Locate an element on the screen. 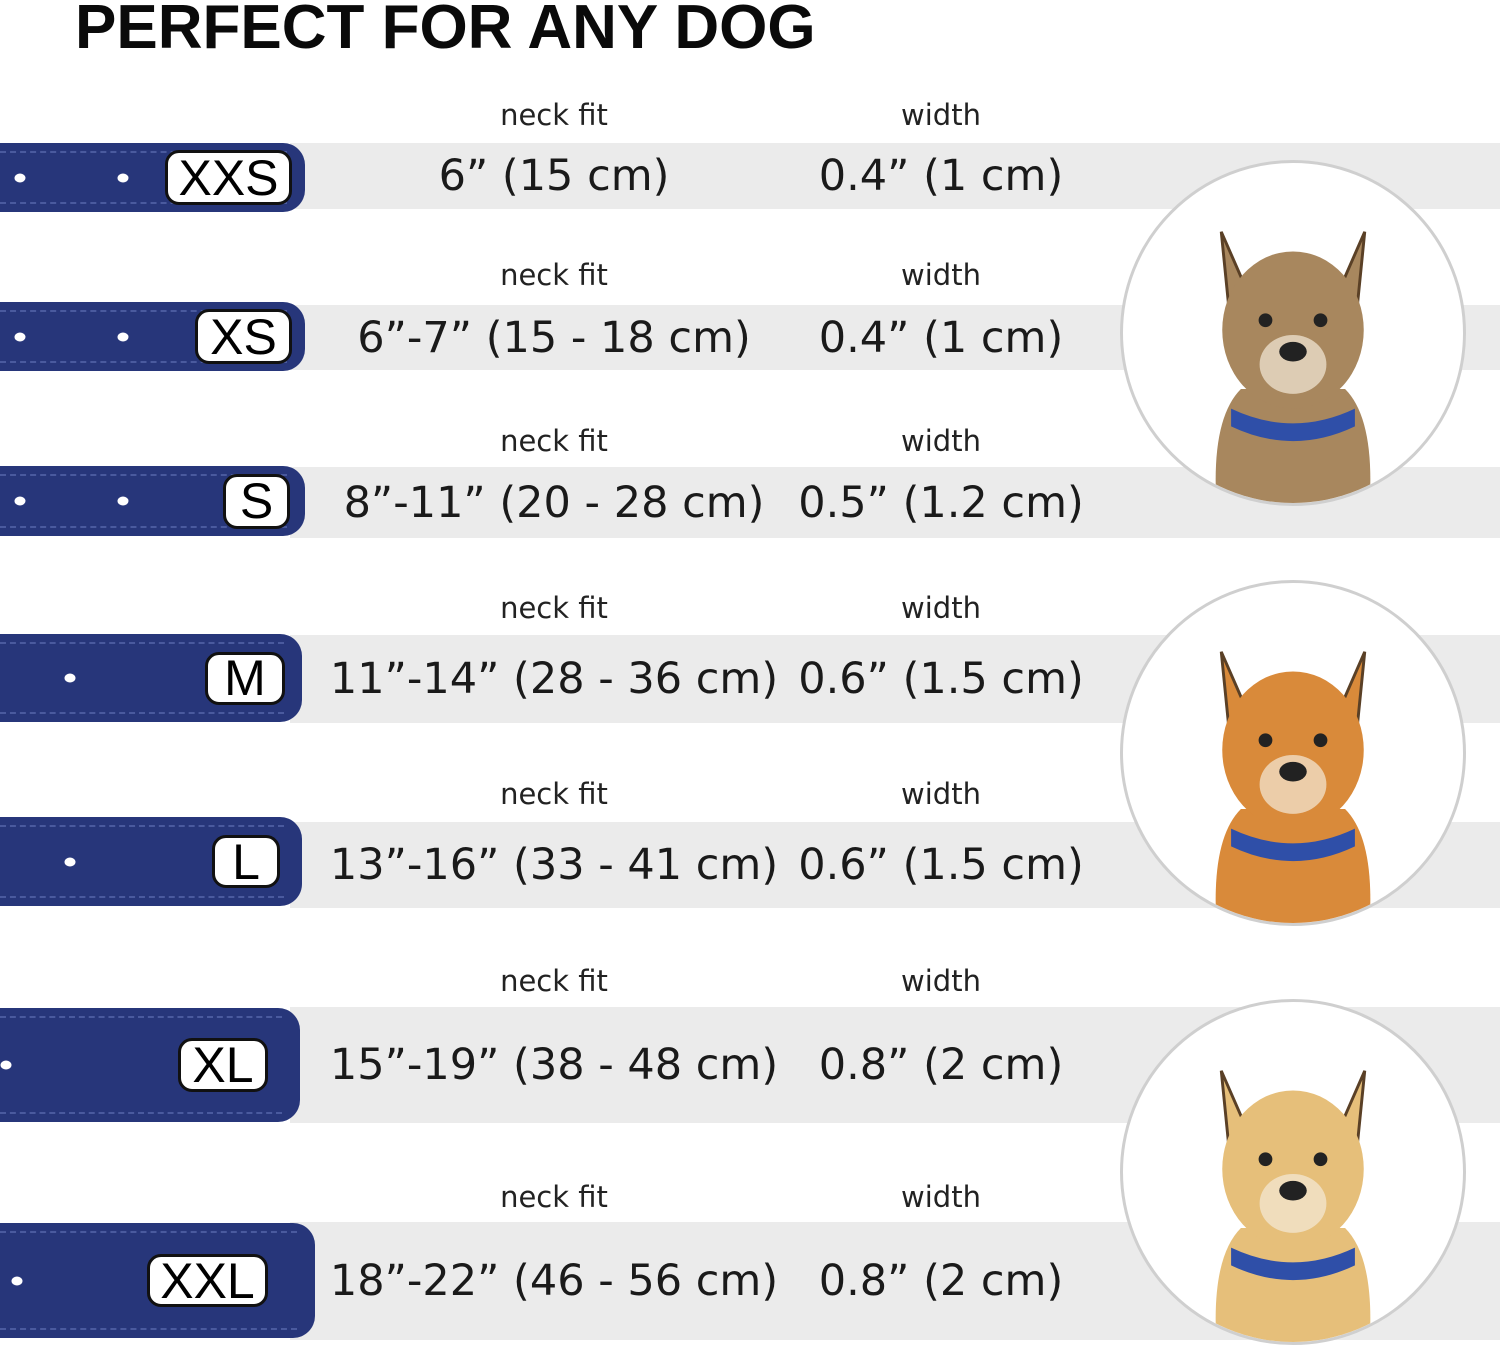  neck-fit-value: 6” (15 cm) is located at coordinates (554, 176).